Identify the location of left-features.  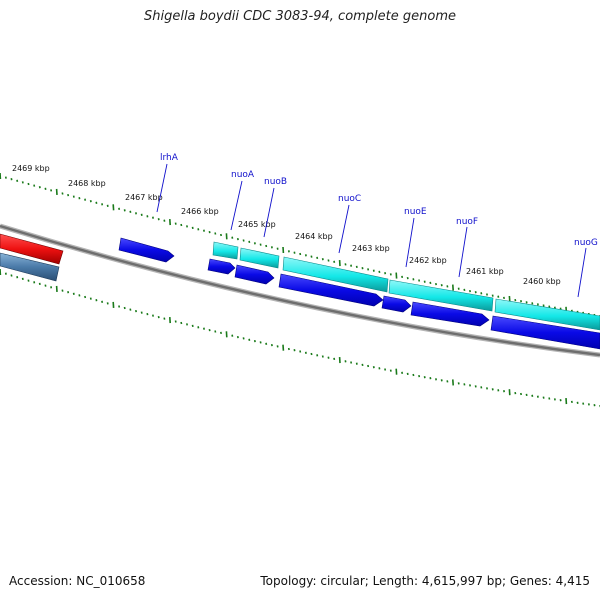
(32, 257).